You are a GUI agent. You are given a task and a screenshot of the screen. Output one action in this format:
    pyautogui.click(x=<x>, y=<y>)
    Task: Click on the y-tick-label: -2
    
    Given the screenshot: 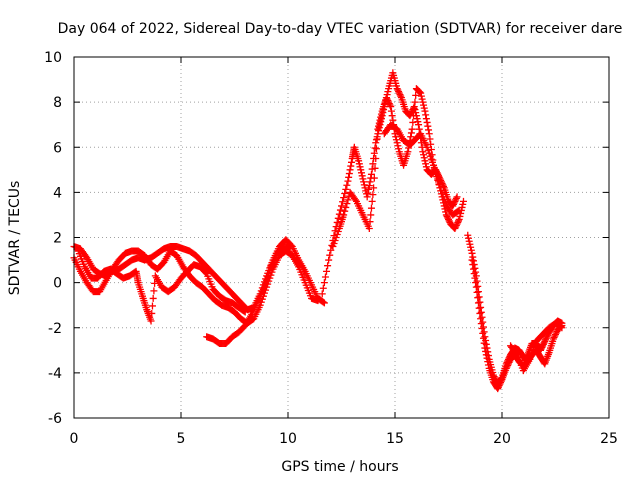 What is the action you would take?
    pyautogui.click(x=55, y=329)
    